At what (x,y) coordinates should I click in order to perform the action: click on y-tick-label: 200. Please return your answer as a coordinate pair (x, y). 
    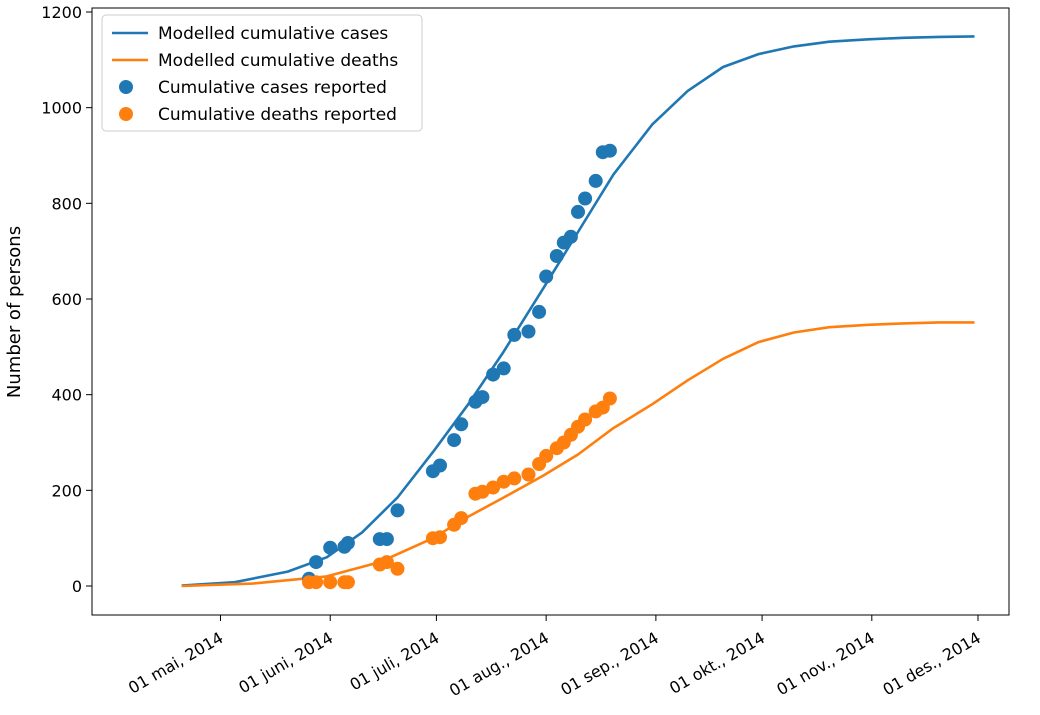
    Looking at the image, I should click on (66, 490).